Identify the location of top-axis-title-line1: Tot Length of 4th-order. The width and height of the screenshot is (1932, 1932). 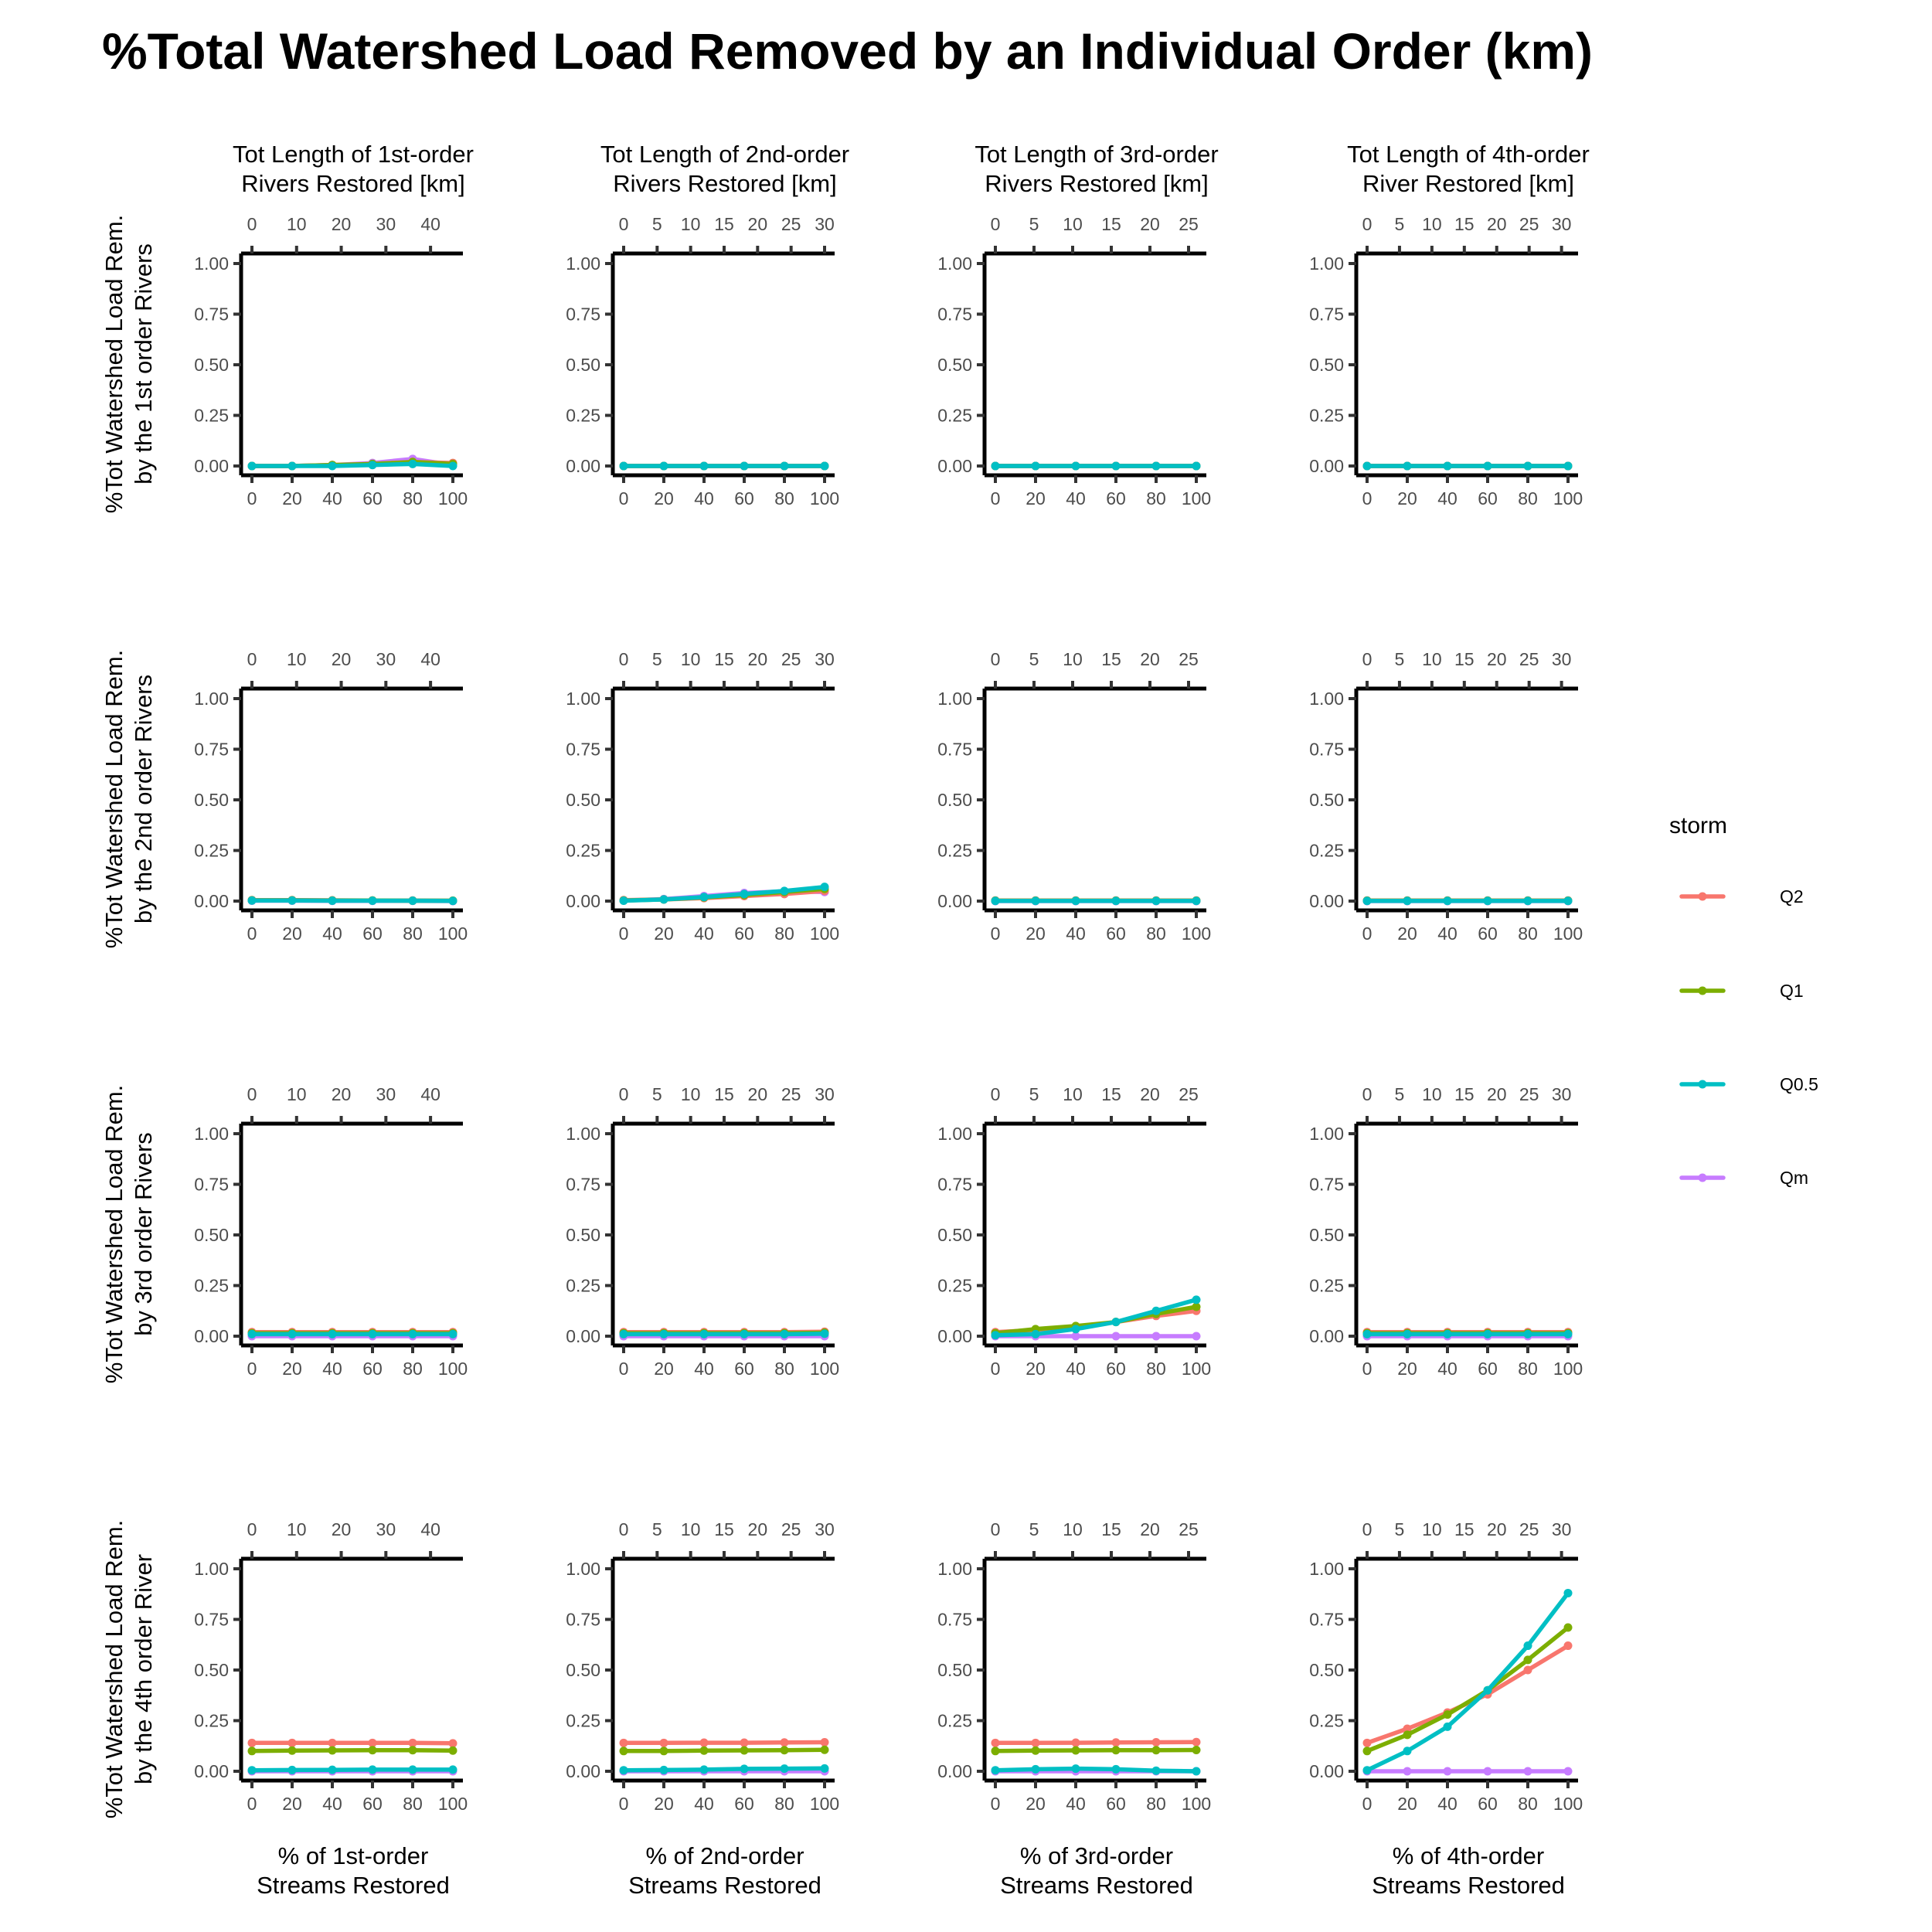
(1468, 154).